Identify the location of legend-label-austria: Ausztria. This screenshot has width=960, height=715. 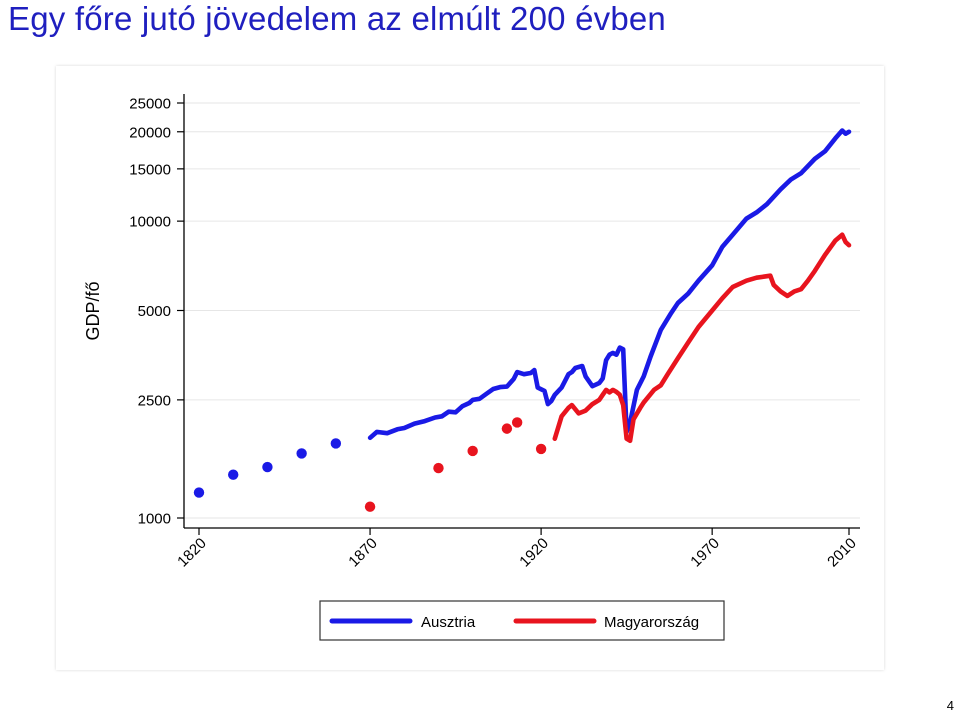
(448, 622).